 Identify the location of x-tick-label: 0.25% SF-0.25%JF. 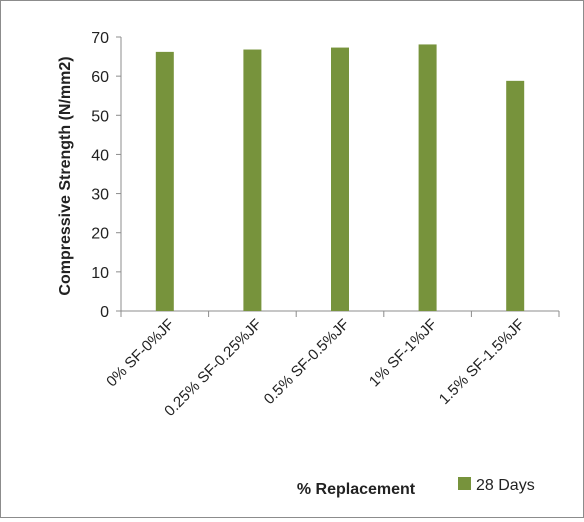
(213, 368).